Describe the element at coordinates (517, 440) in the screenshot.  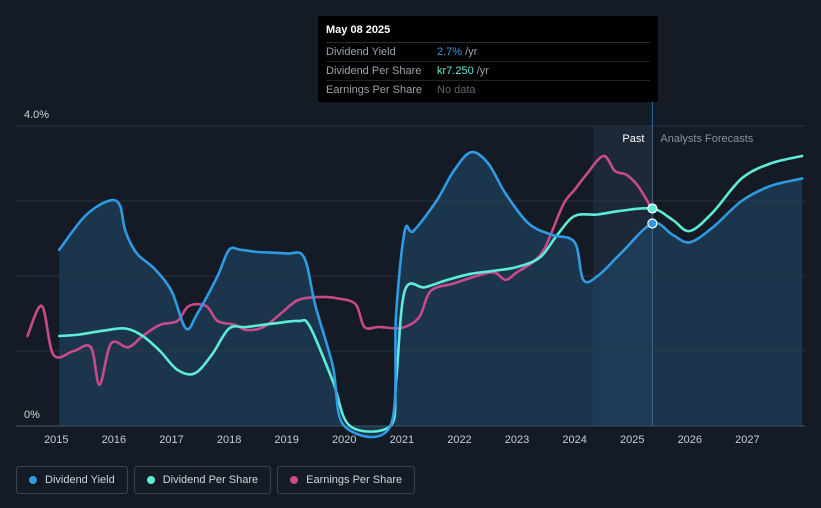
I see `x-tick-label: 2023` at that location.